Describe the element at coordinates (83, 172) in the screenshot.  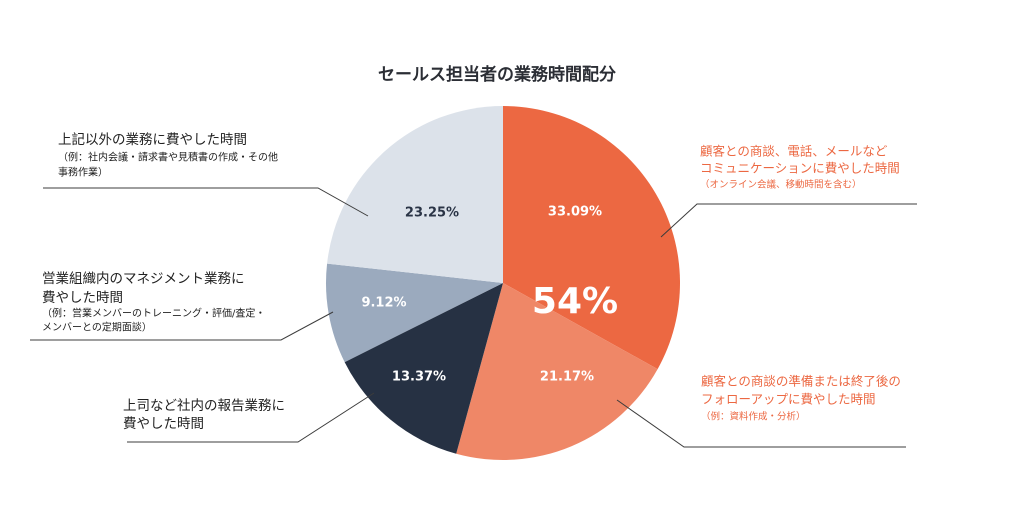
I see `annotation-note: 事務作業）` at that location.